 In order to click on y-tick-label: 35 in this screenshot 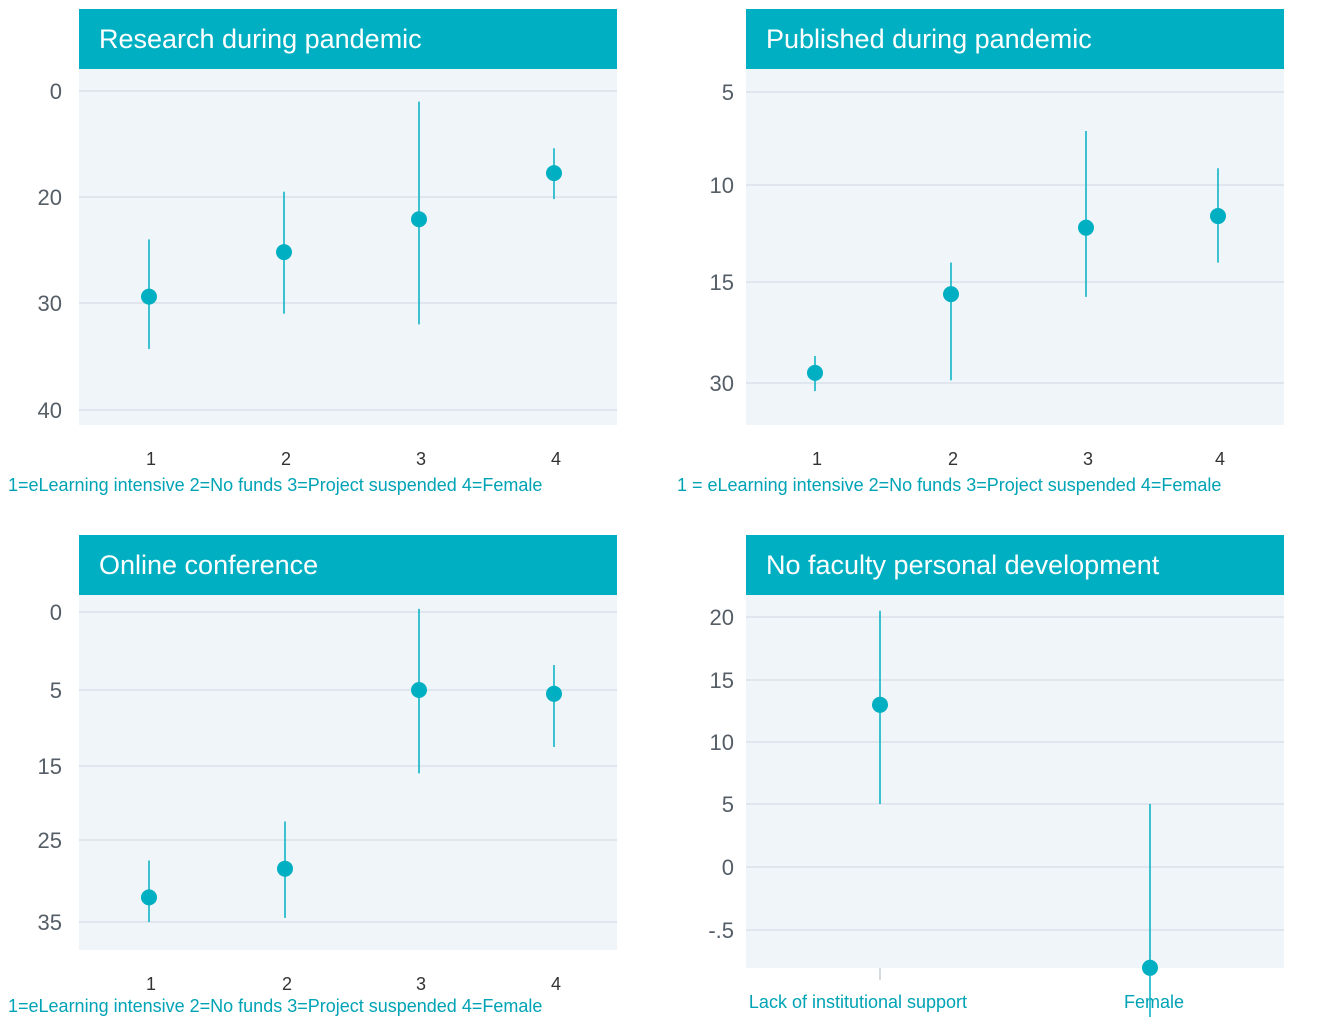, I will do `click(50, 922)`.